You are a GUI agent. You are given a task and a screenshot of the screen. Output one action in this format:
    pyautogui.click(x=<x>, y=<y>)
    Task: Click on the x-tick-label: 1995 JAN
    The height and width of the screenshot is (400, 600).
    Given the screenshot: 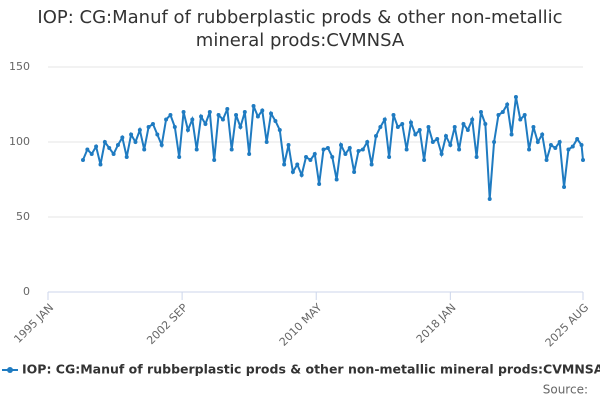 What is the action you would take?
    pyautogui.click(x=33, y=323)
    